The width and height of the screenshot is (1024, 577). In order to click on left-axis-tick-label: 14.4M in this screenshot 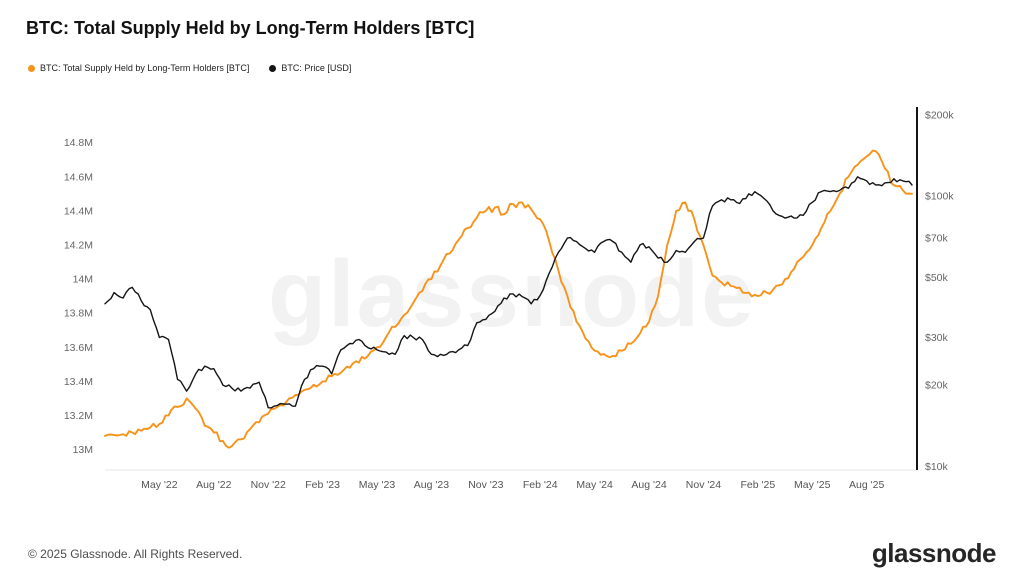, I will do `click(78, 211)`.